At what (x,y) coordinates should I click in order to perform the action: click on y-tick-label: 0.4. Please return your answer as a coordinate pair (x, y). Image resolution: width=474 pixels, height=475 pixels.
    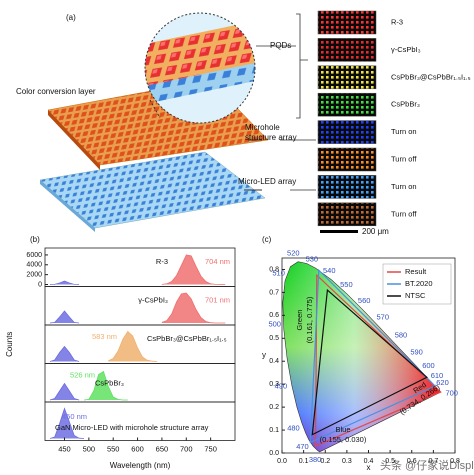
    Looking at the image, I should click on (274, 361).